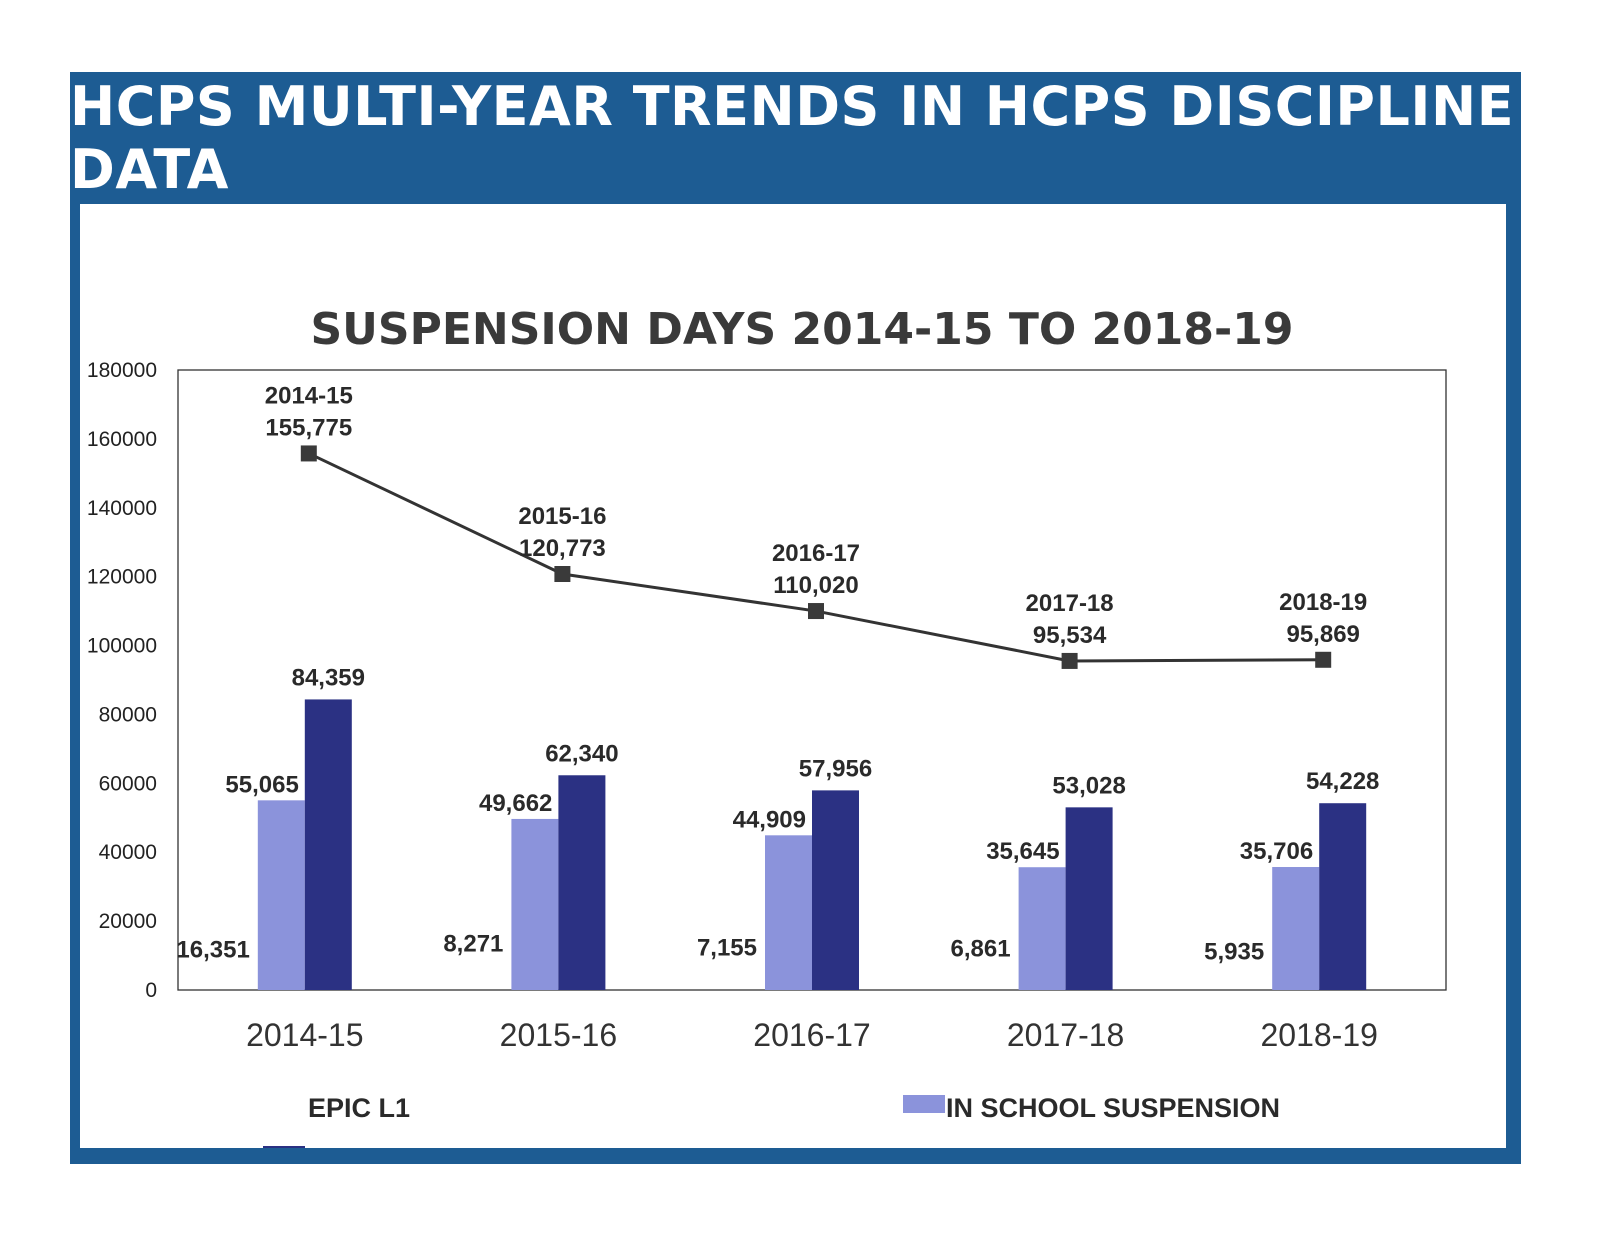 Image resolution: width=1600 pixels, height=1236 pixels. What do you see at coordinates (1323, 602) in the screenshot?
I see `line-year-label: 2018-19` at bounding box center [1323, 602].